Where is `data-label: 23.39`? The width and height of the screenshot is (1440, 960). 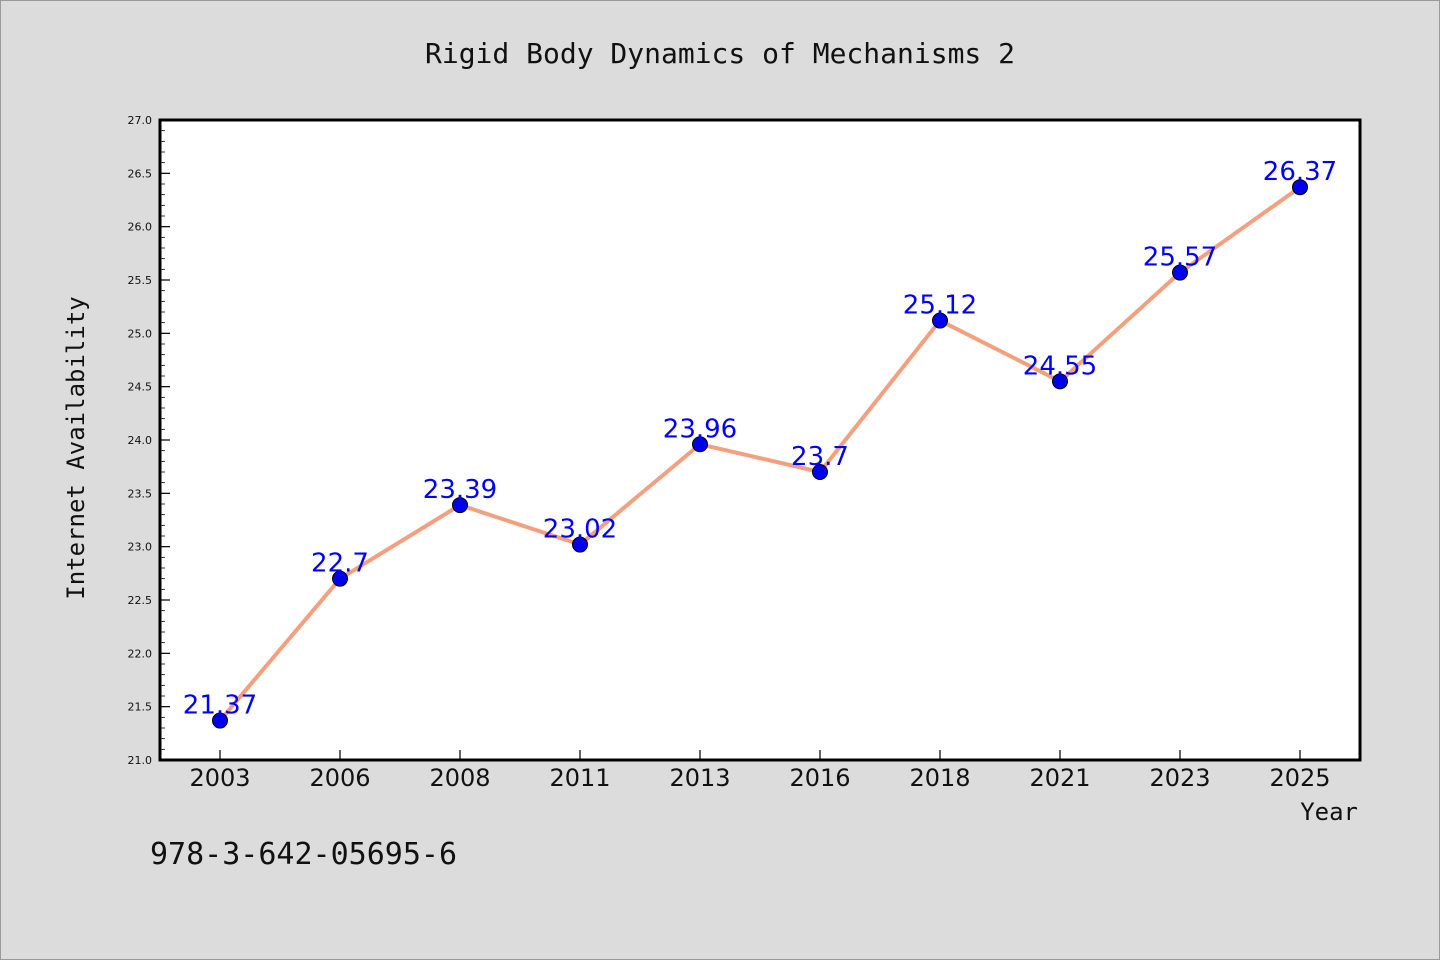 data-label: 23.39 is located at coordinates (460, 490).